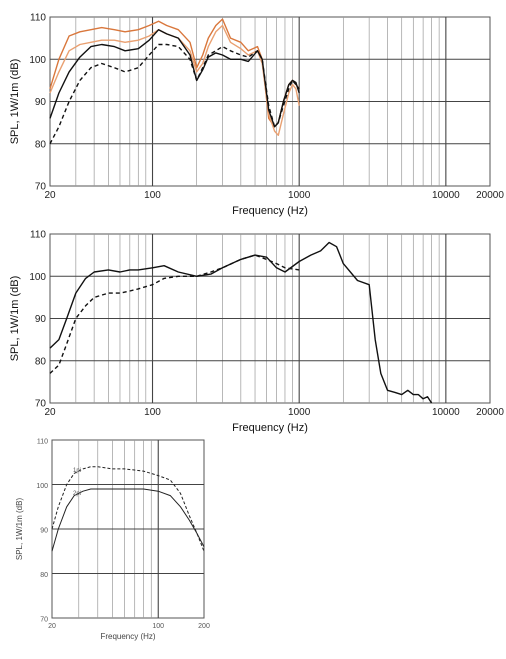 Image resolution: width=506 pixels, height=659 pixels. Describe the element at coordinates (77, 471) in the screenshot. I see `curve-annotation: 1pi` at that location.